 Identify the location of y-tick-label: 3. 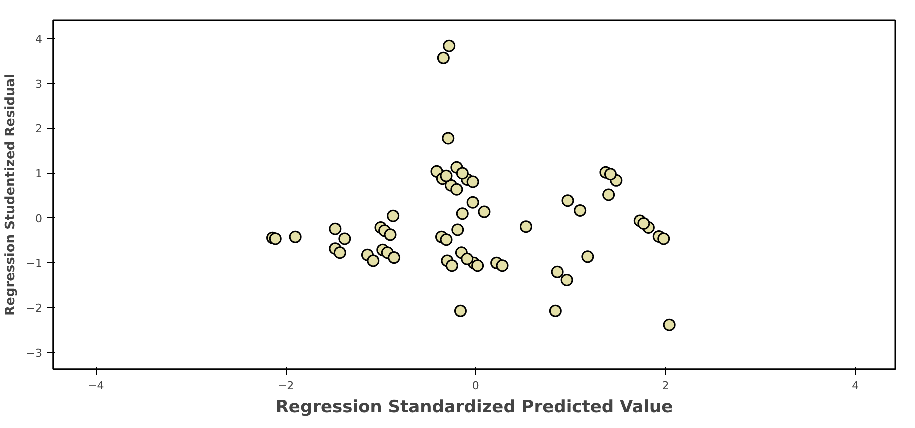
(39, 84).